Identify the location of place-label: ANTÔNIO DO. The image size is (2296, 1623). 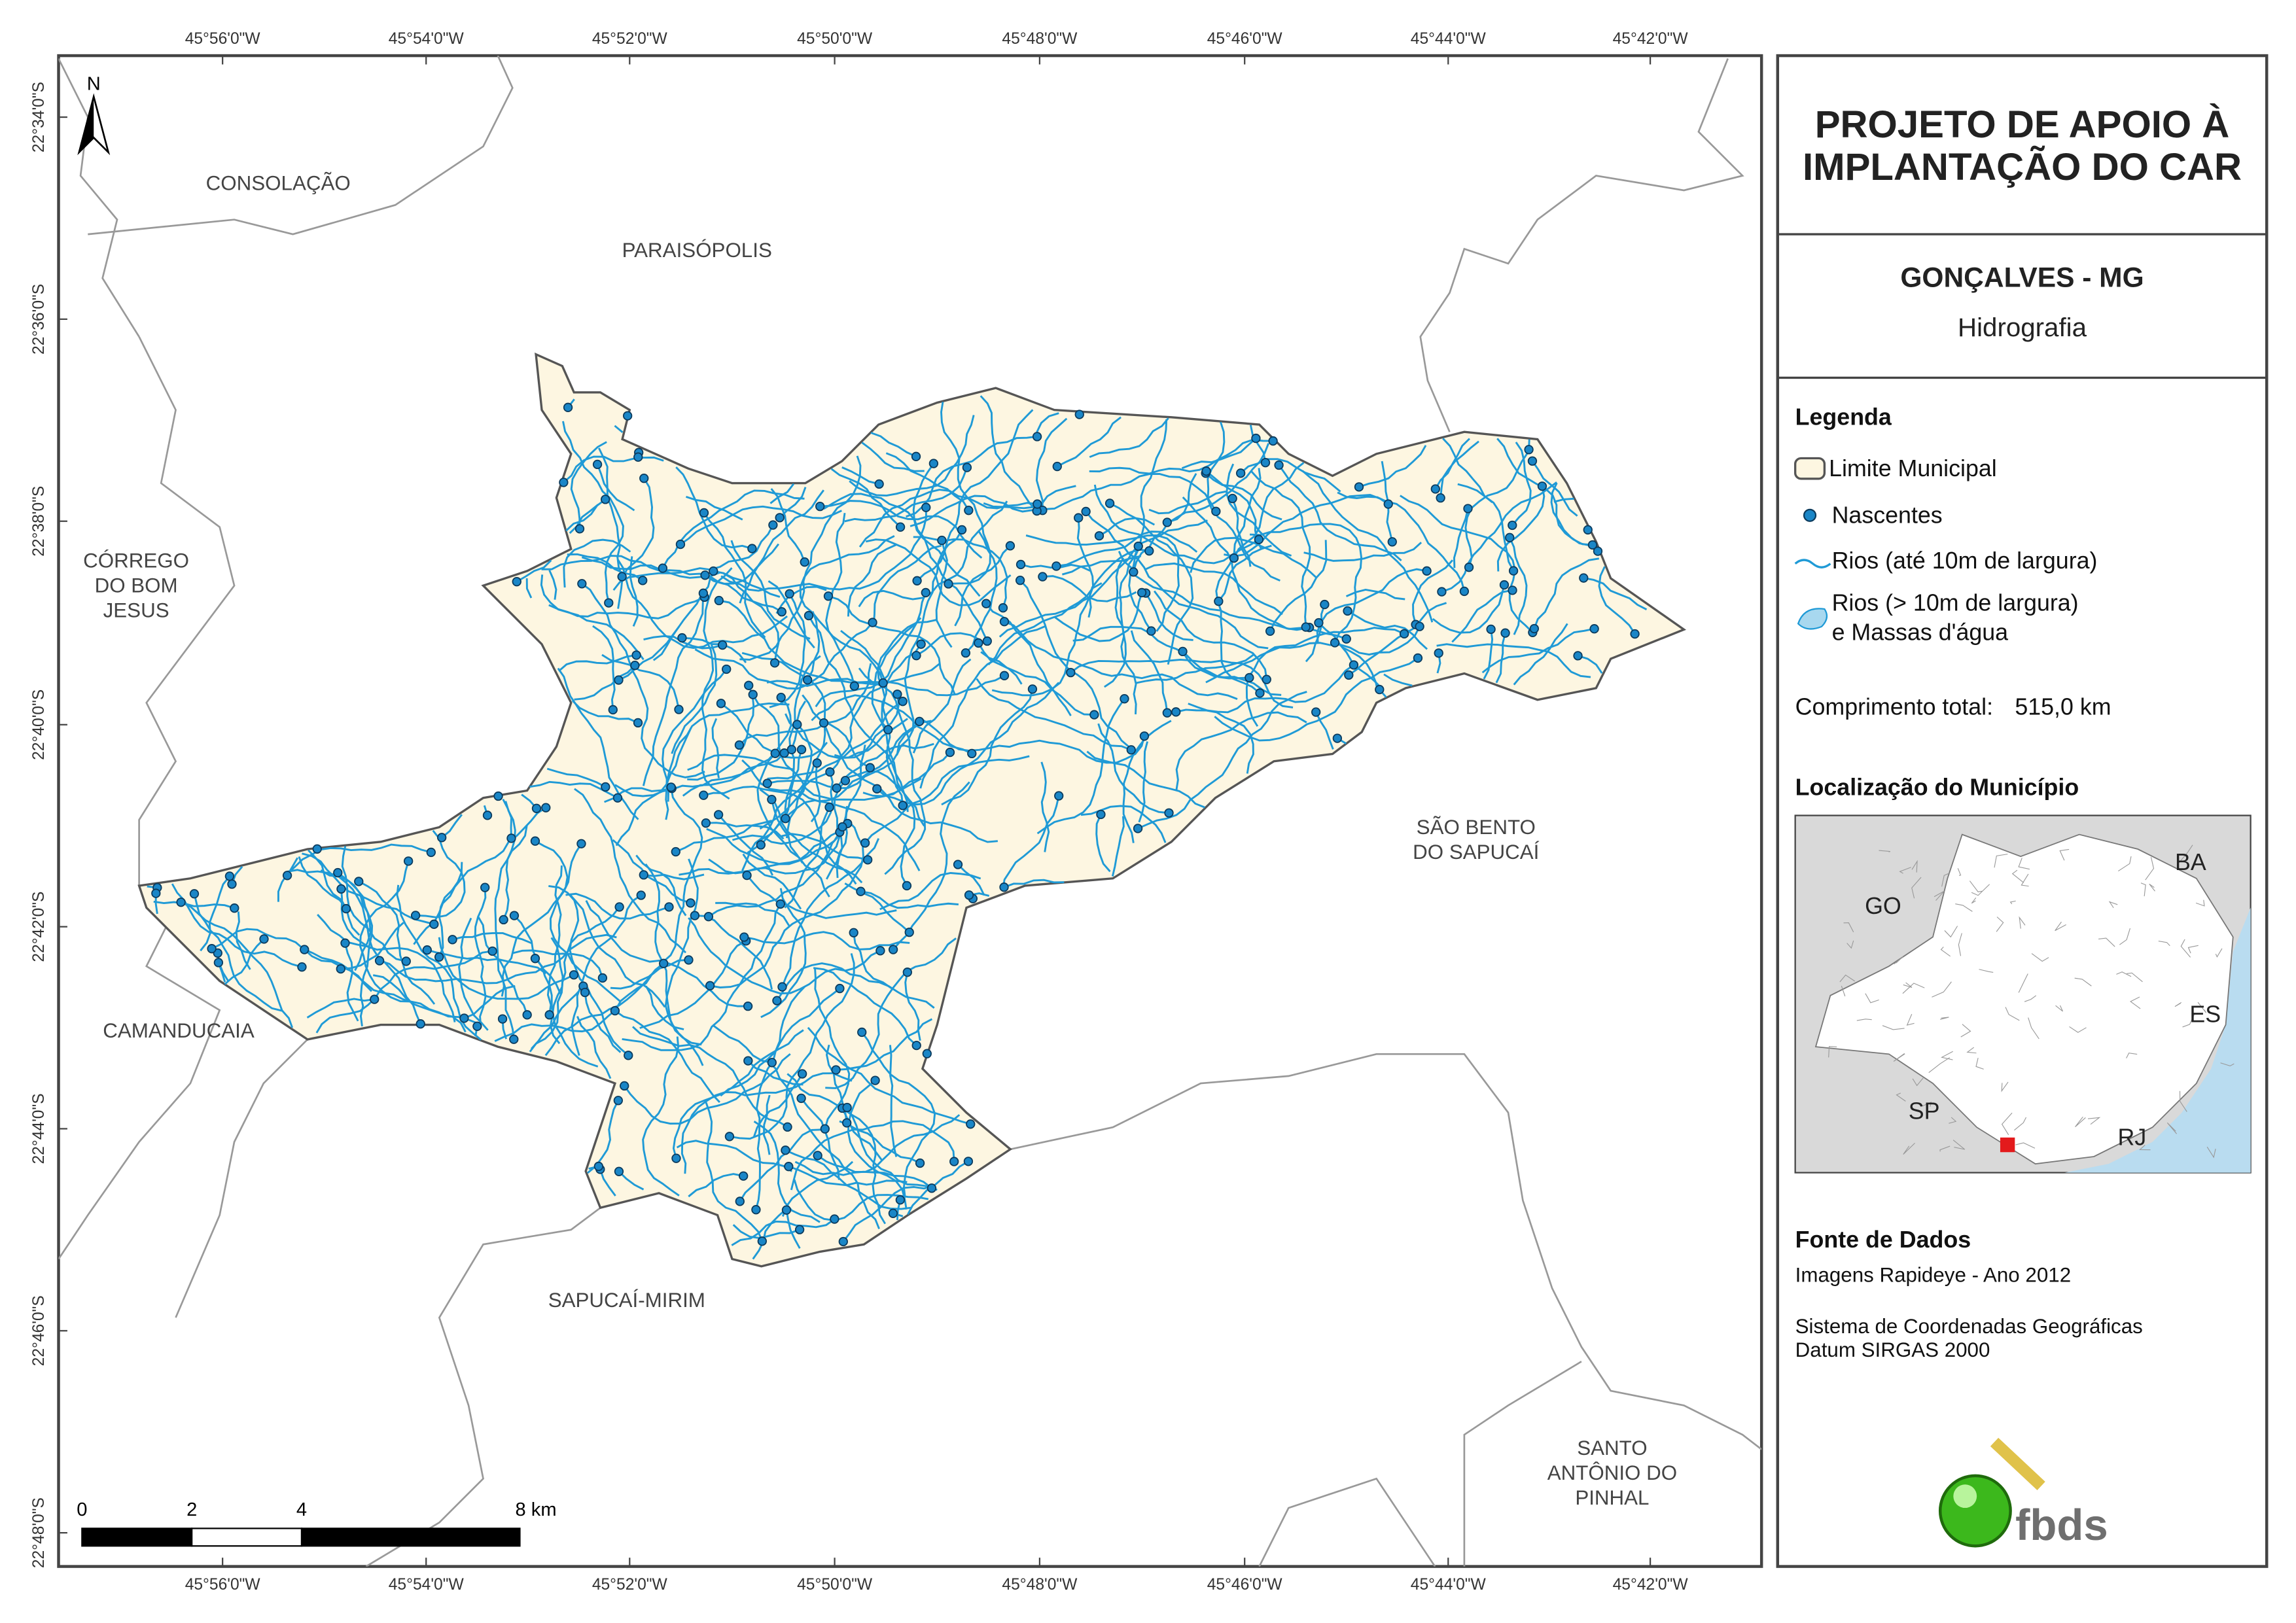
(1612, 1473).